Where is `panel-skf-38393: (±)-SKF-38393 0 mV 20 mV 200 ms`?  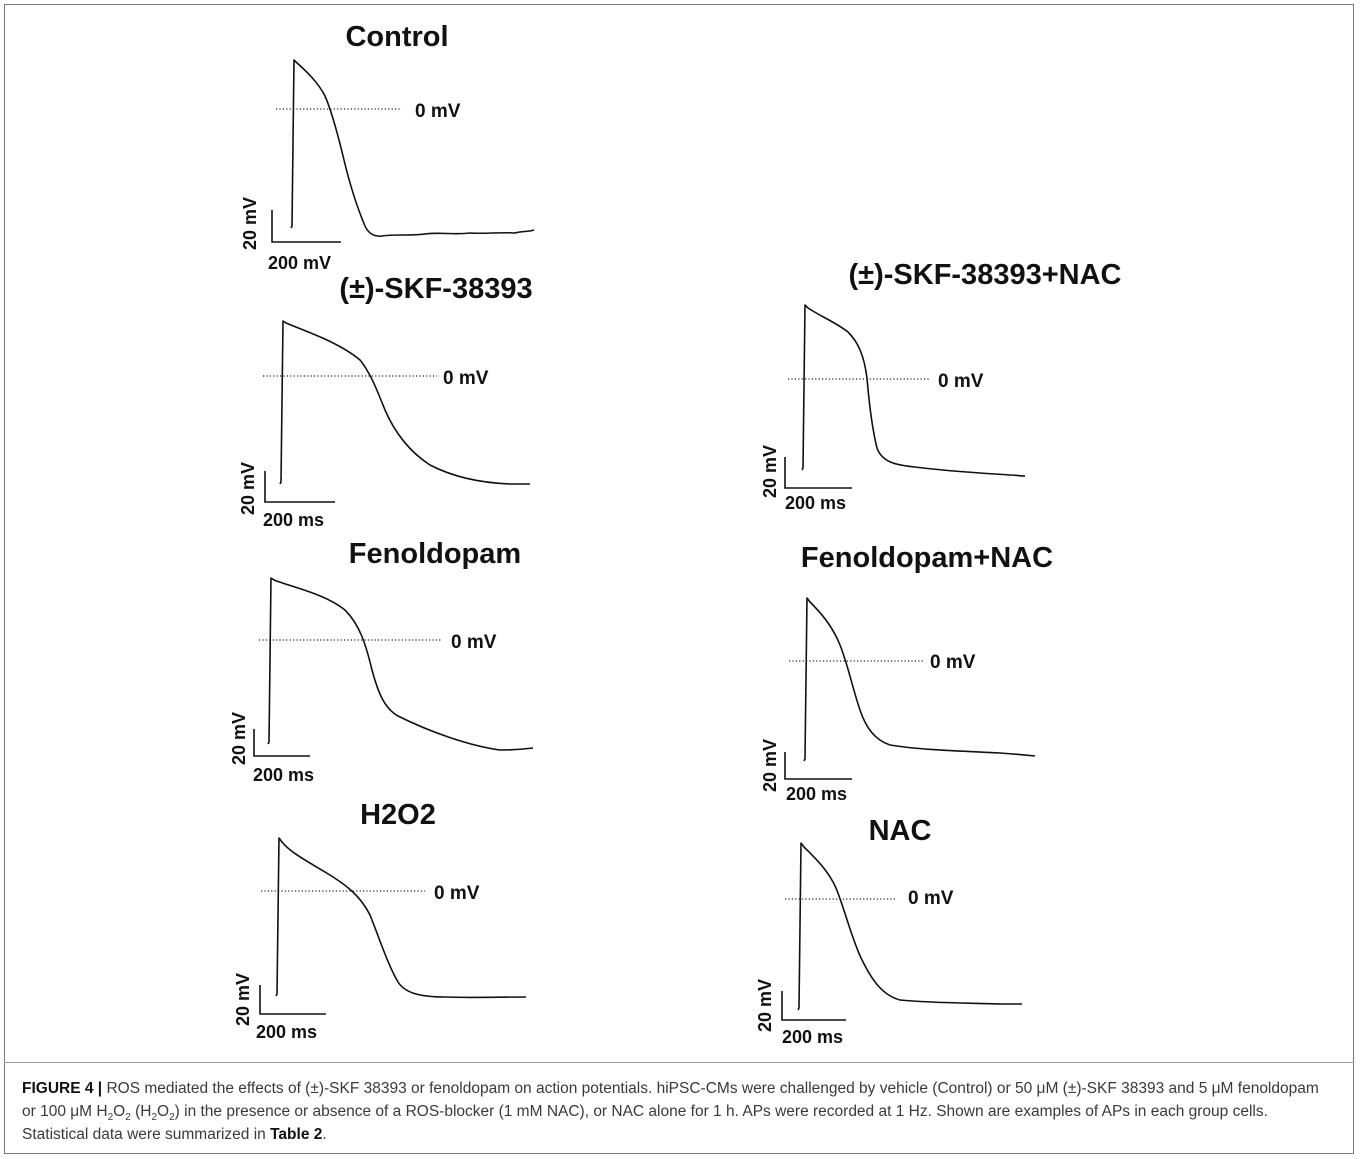 panel-skf-38393: (±)-SKF-38393 0 mV 20 mV 200 ms is located at coordinates (385, 401).